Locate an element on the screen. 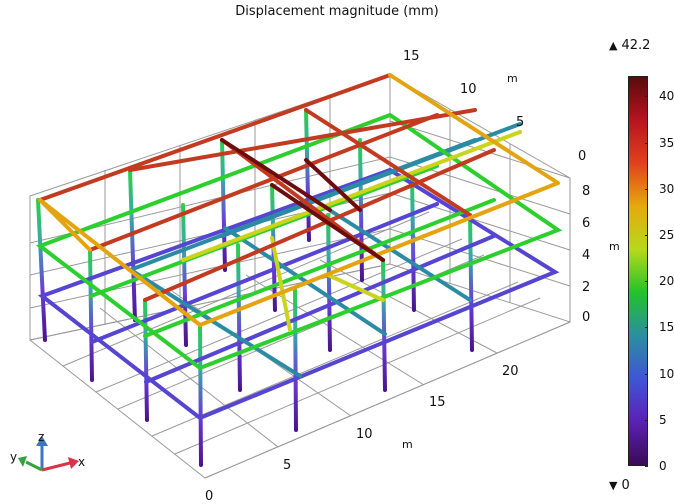 This screenshot has width=674, height=504. x-tick-label: 10 is located at coordinates (364, 434).